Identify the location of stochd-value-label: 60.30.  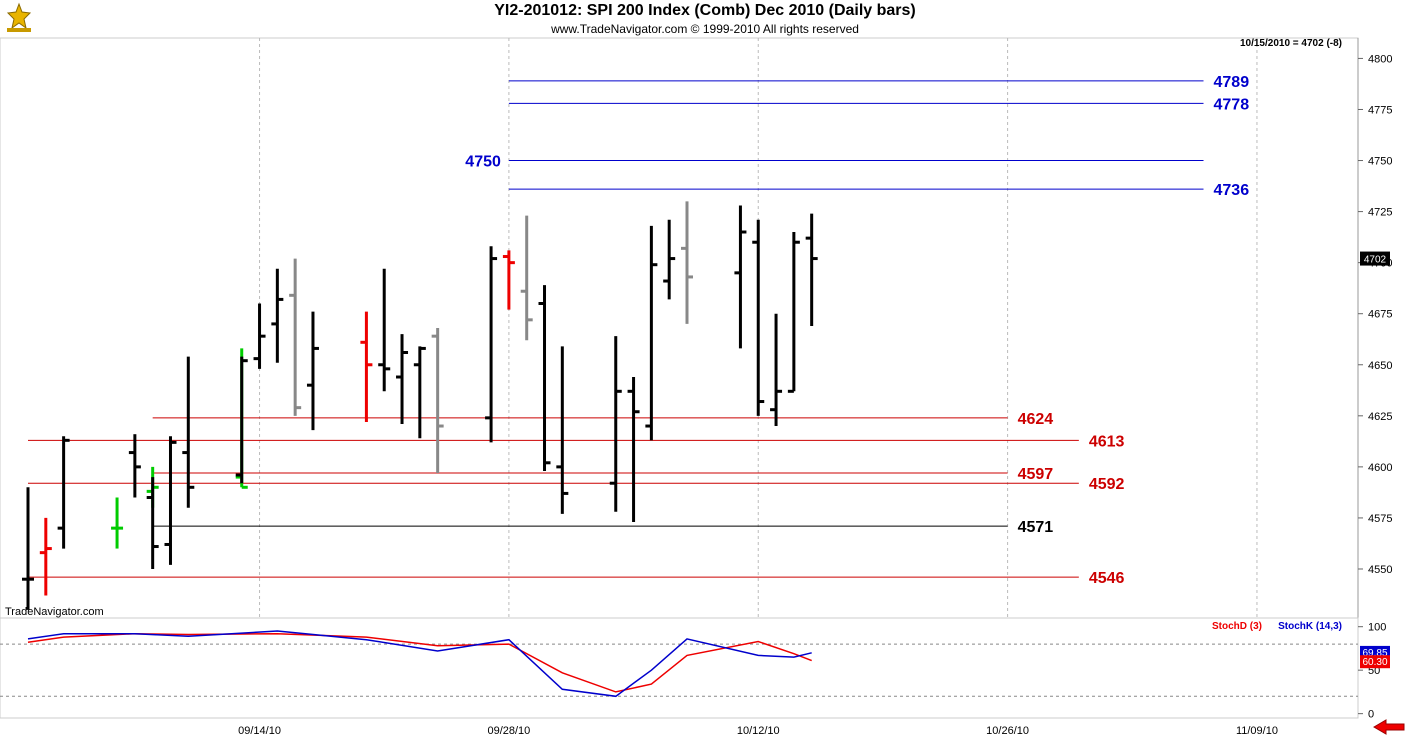
(1374, 662).